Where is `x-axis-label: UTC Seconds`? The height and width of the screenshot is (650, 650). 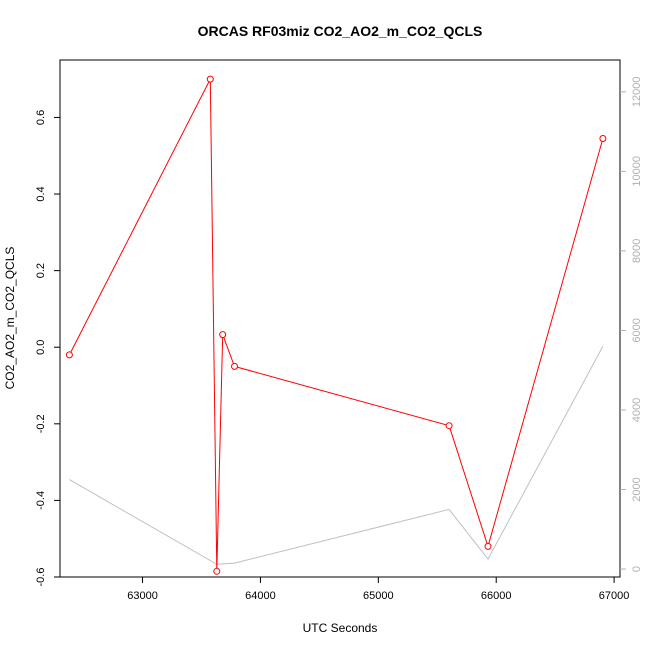
x-axis-label: UTC Seconds is located at coordinates (340, 628).